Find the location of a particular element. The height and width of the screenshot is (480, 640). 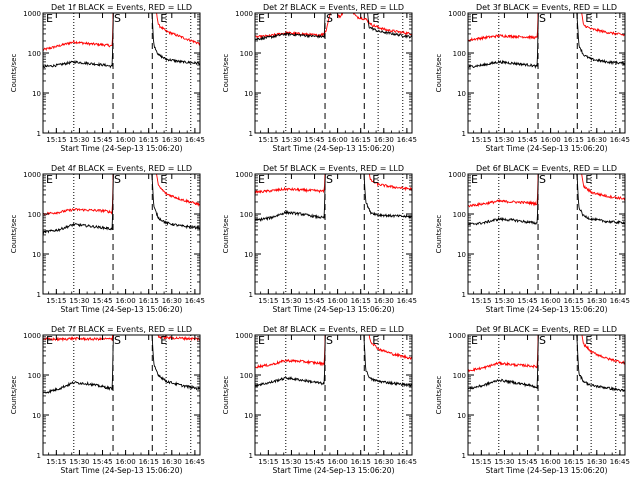

panel-title: Det 6f BLACK = Events, RED = LLD is located at coordinates (546, 168).